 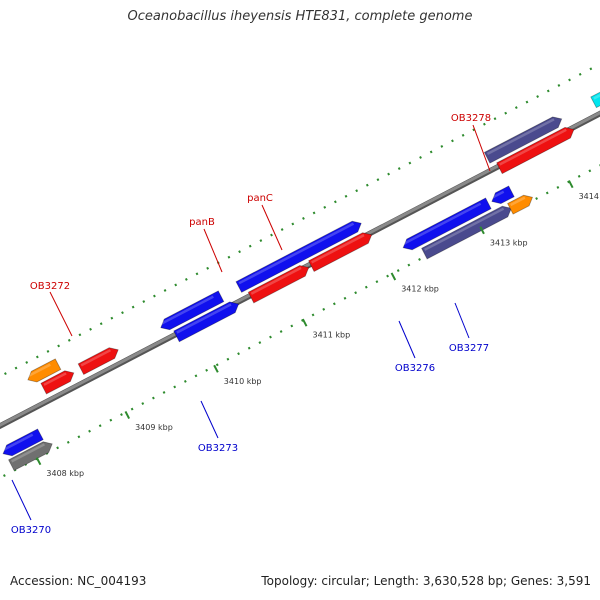 I want to click on scale-tick-label: 3413 kbp, so click(x=509, y=242).